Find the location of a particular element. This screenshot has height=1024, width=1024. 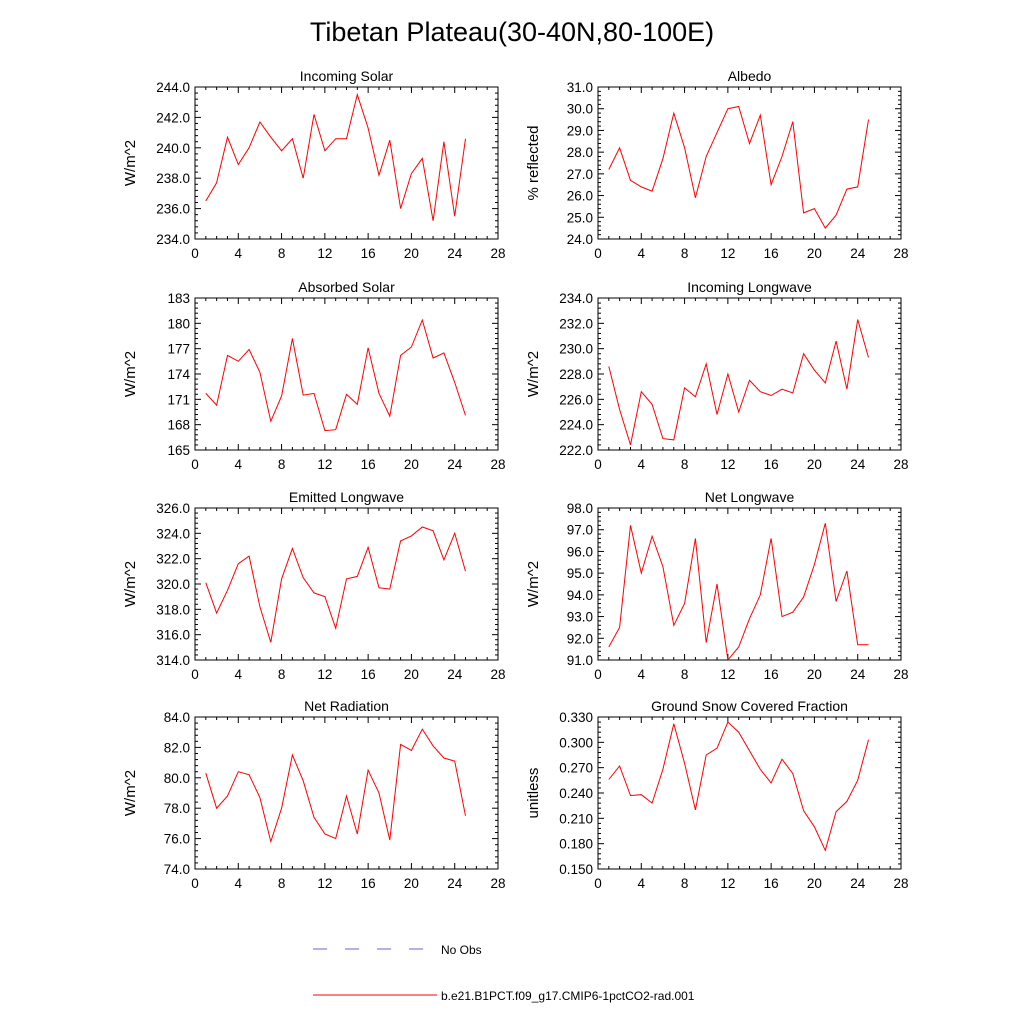

y-tick-label: 25.0 is located at coordinates (580, 217).